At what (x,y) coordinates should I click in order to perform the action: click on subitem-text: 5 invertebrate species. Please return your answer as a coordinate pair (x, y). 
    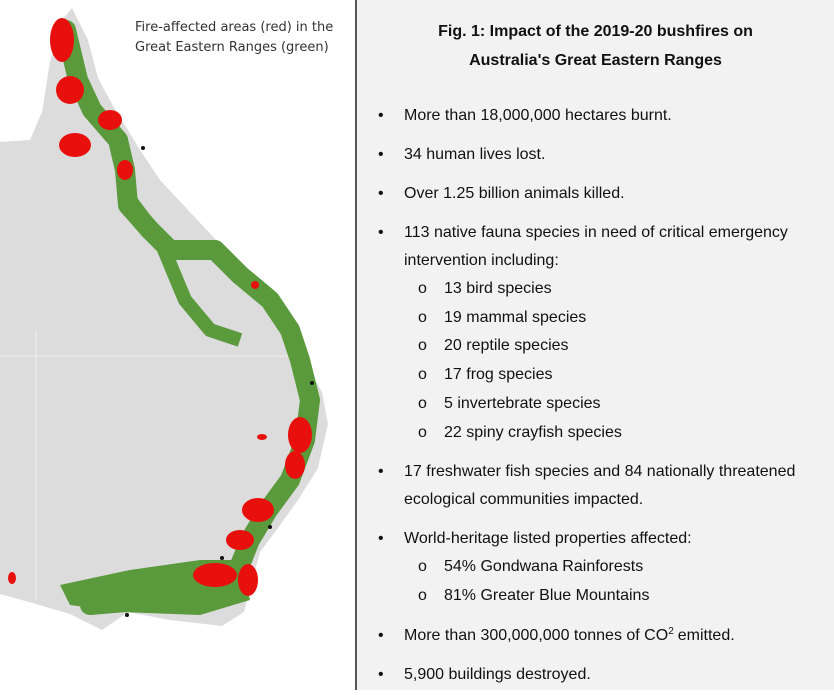
    Looking at the image, I should click on (522, 403).